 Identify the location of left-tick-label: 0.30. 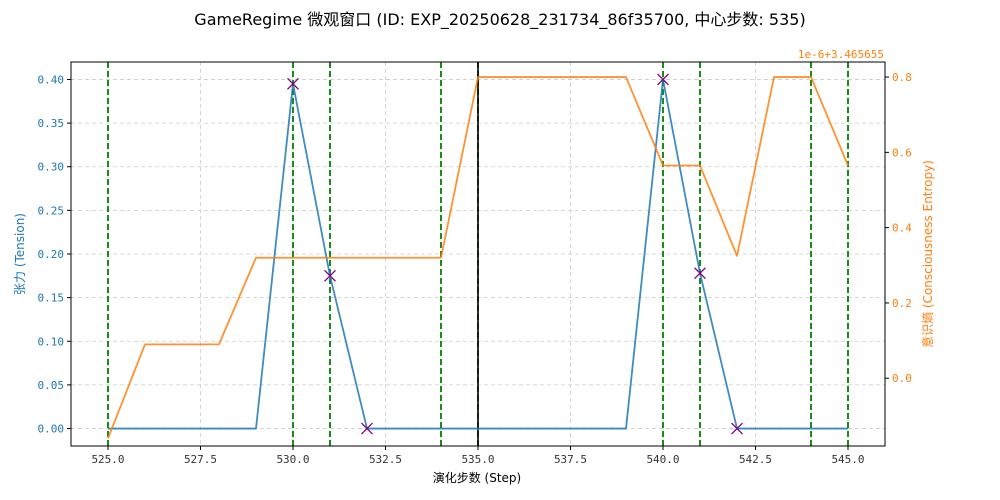
(51, 167).